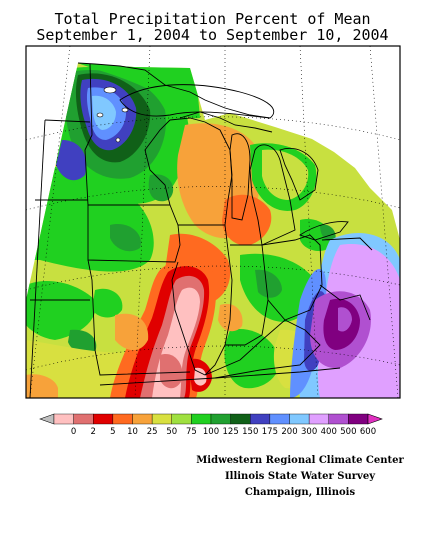 The image size is (425, 550). Describe the element at coordinates (309, 432) in the screenshot. I see `legend-tick-label: 300` at that location.